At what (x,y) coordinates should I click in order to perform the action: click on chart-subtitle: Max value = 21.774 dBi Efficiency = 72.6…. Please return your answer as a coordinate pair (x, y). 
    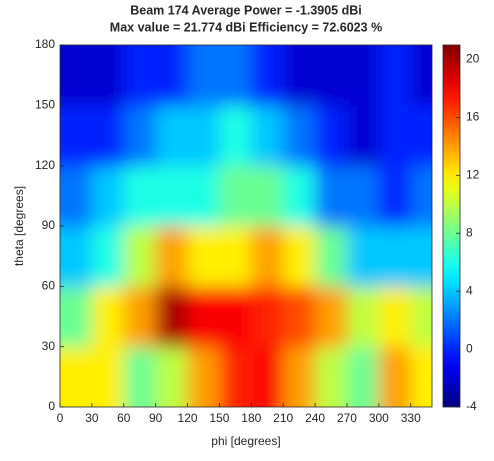
    Looking at the image, I should click on (246, 27).